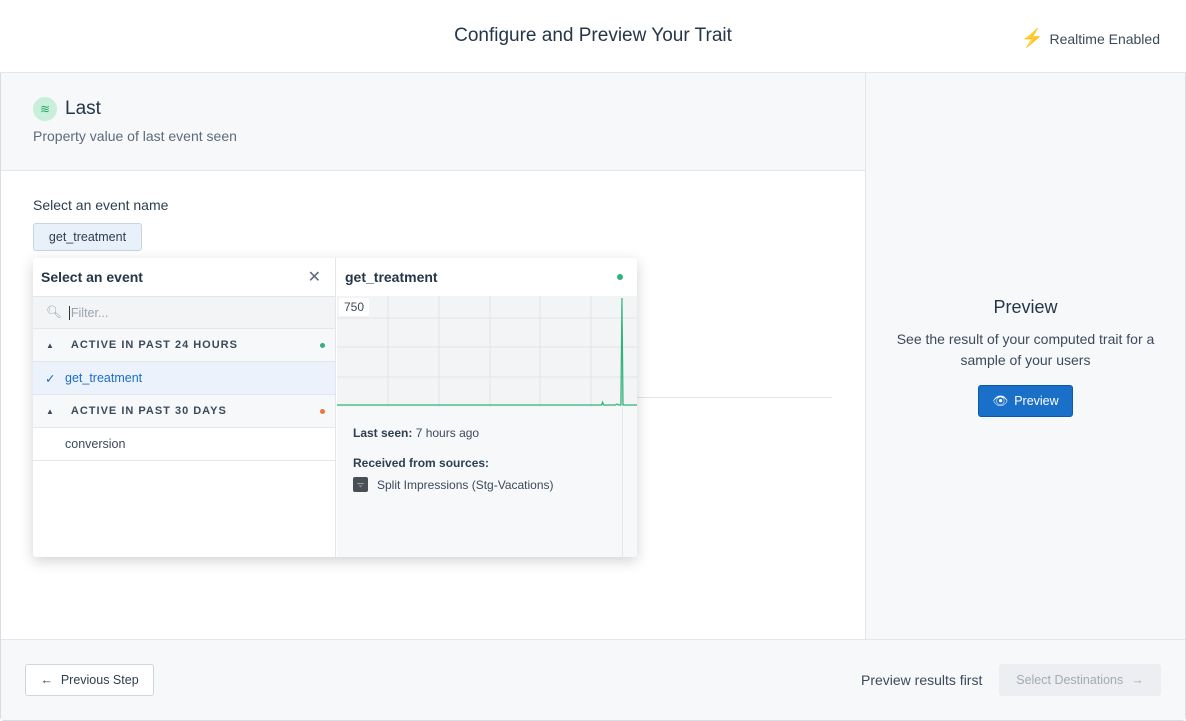 The height and width of the screenshot is (721, 1186). Describe the element at coordinates (54, 312) in the screenshot. I see `search-icon: 🔍︎` at that location.